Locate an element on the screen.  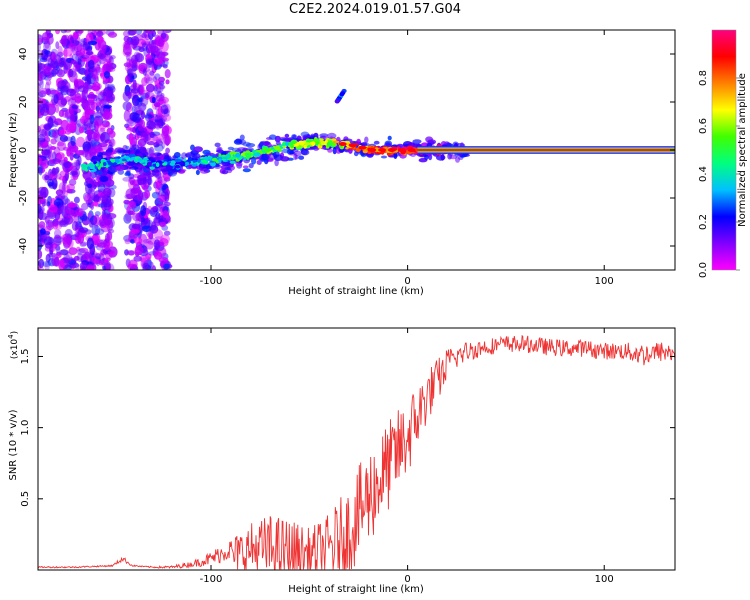
y-tick-label: 0 is located at coordinates (23, 150).